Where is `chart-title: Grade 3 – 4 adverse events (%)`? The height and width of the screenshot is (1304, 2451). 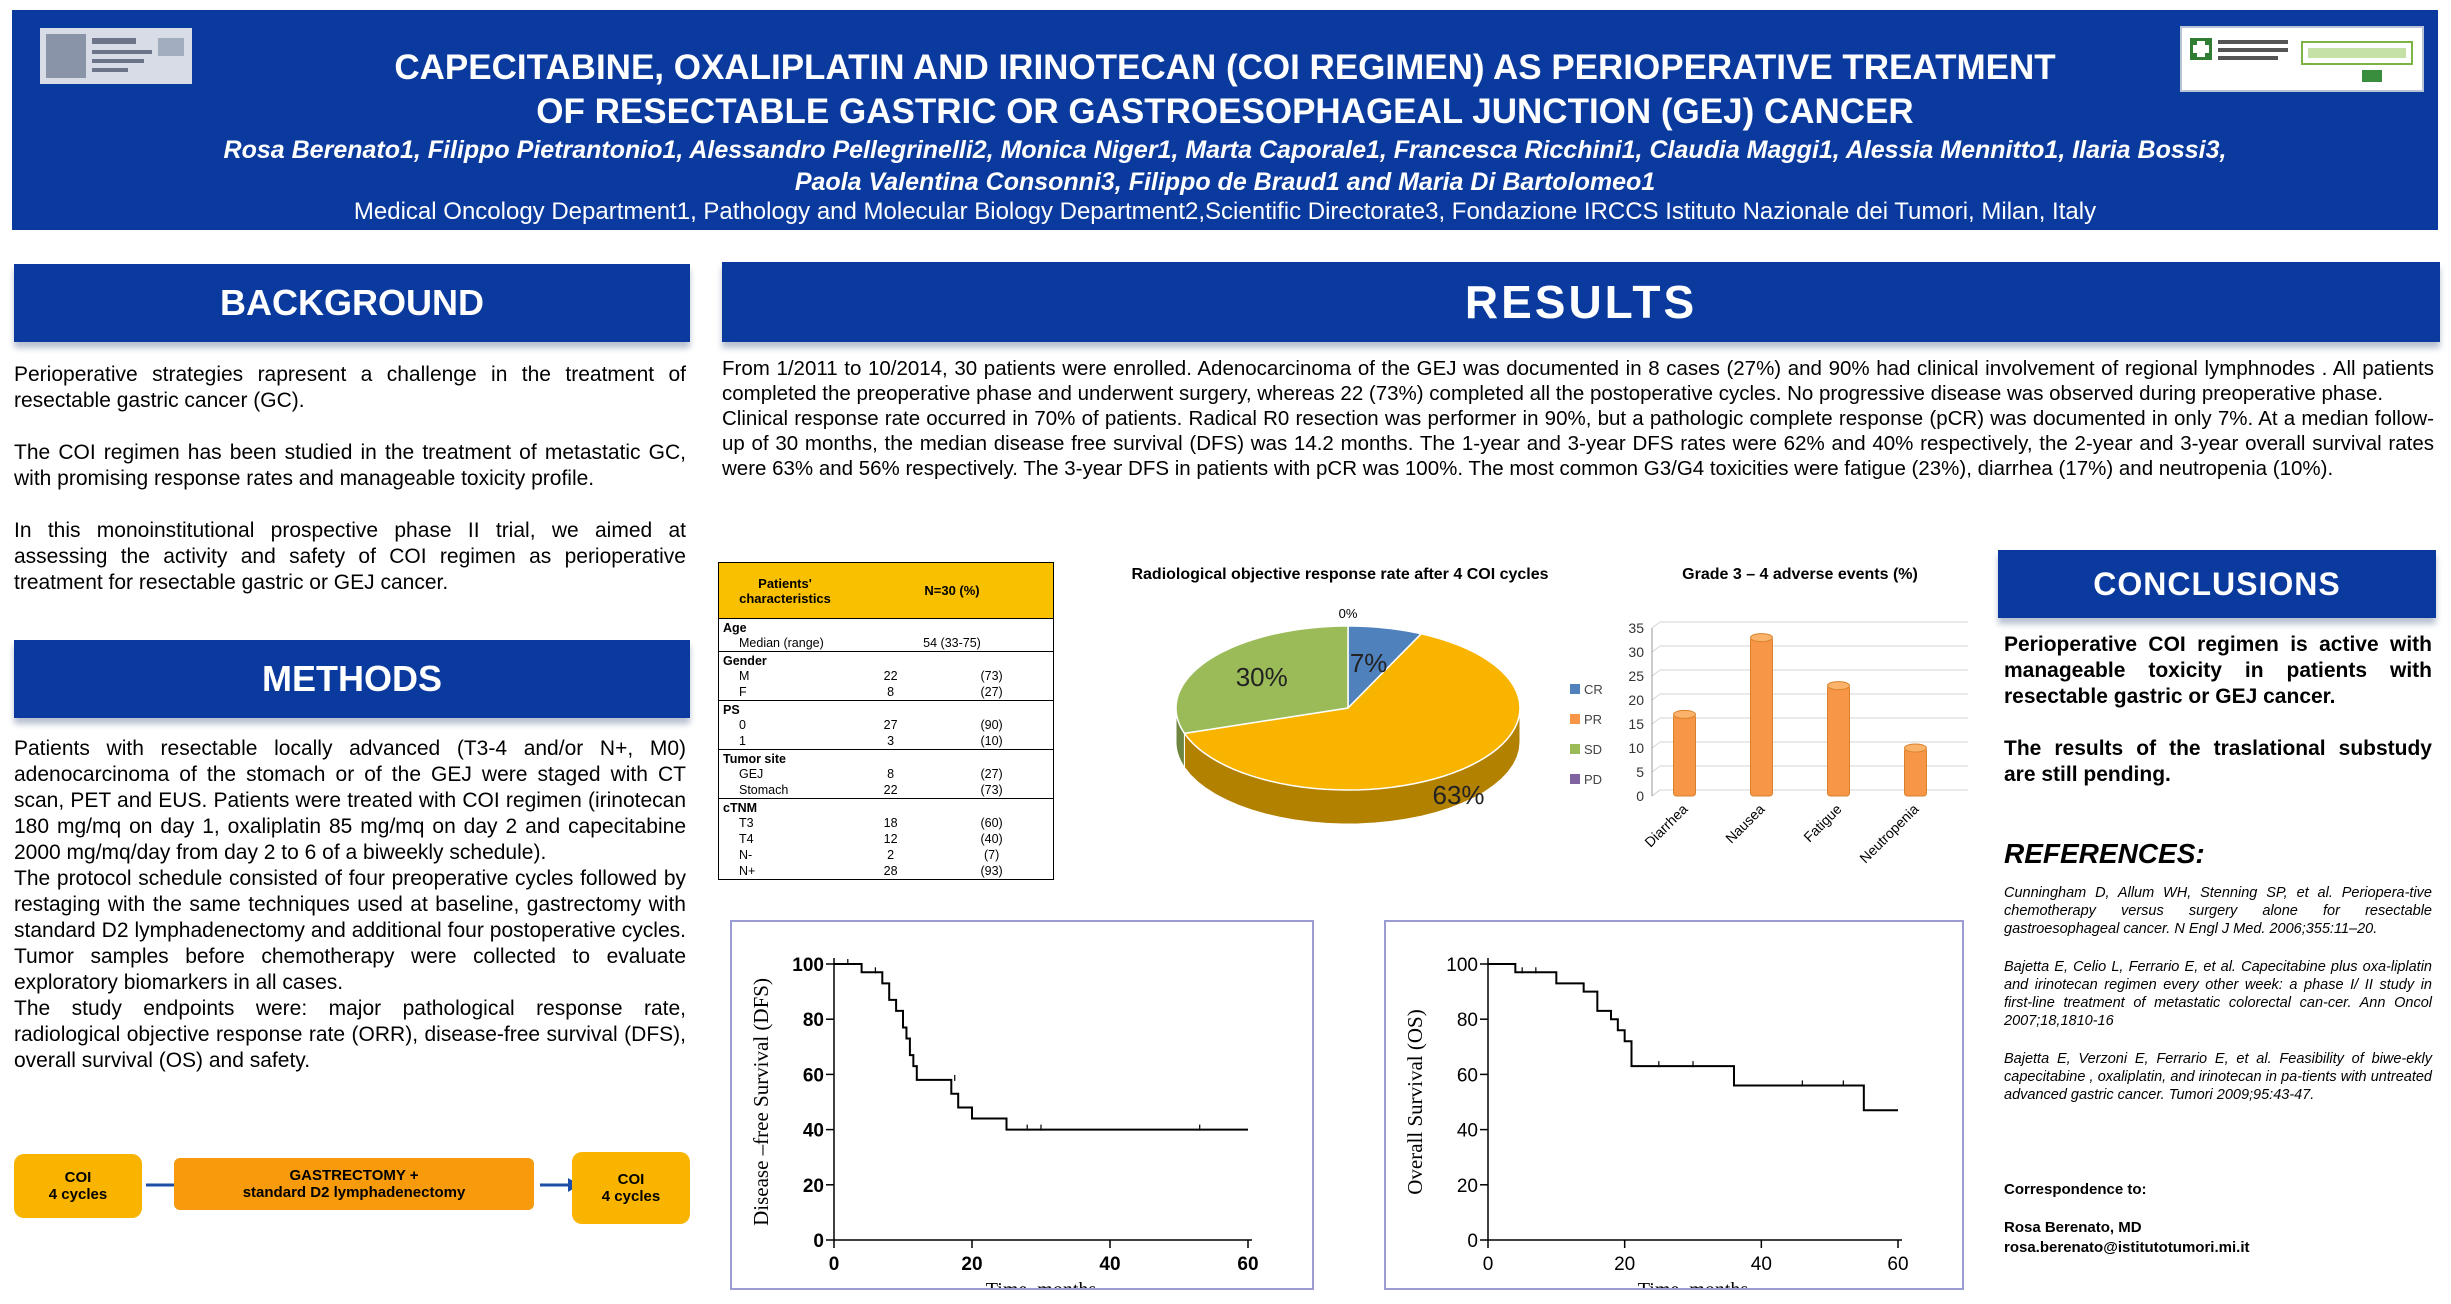 chart-title: Grade 3 – 4 adverse events (%) is located at coordinates (1800, 574).